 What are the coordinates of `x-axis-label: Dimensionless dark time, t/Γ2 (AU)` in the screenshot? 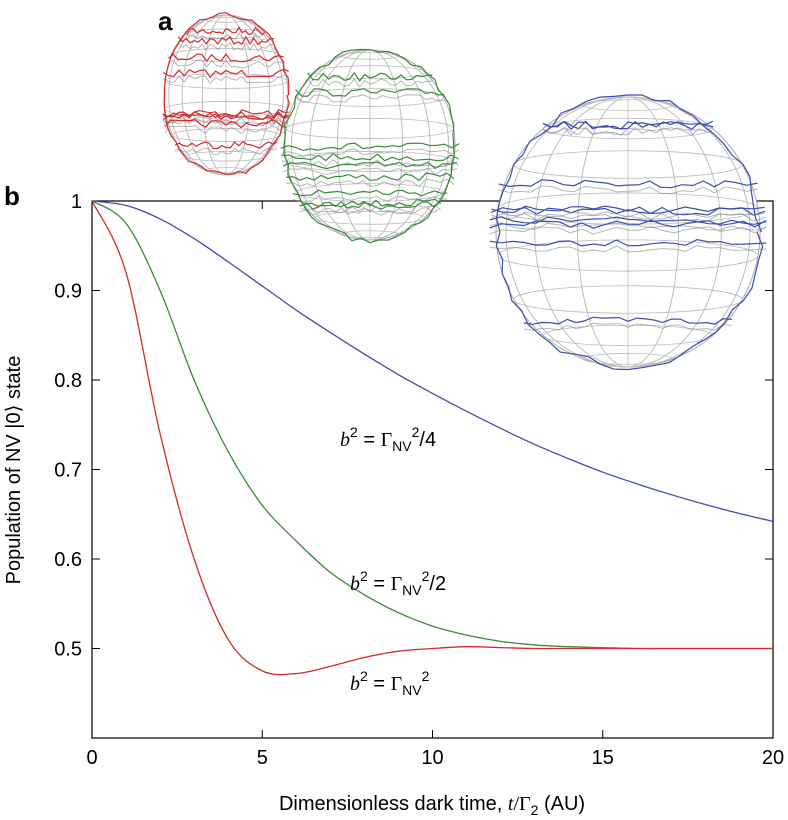 It's located at (432, 805).